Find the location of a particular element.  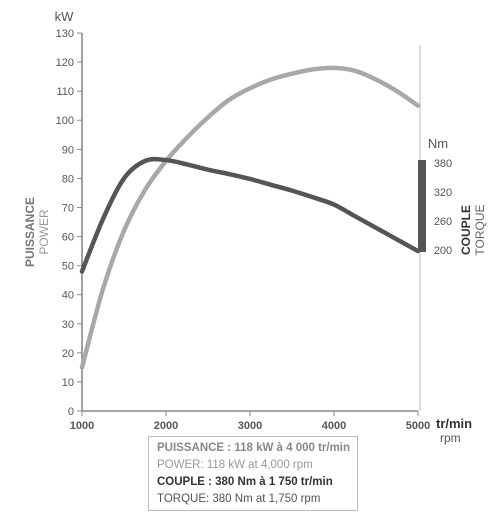

y-tick-label: 110 is located at coordinates (65, 92).